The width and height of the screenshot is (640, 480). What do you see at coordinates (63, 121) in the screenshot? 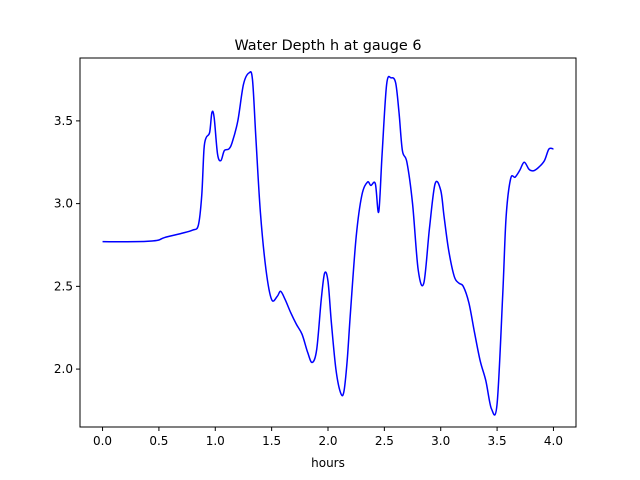
I see `y-tick-label: 3.5` at bounding box center [63, 121].